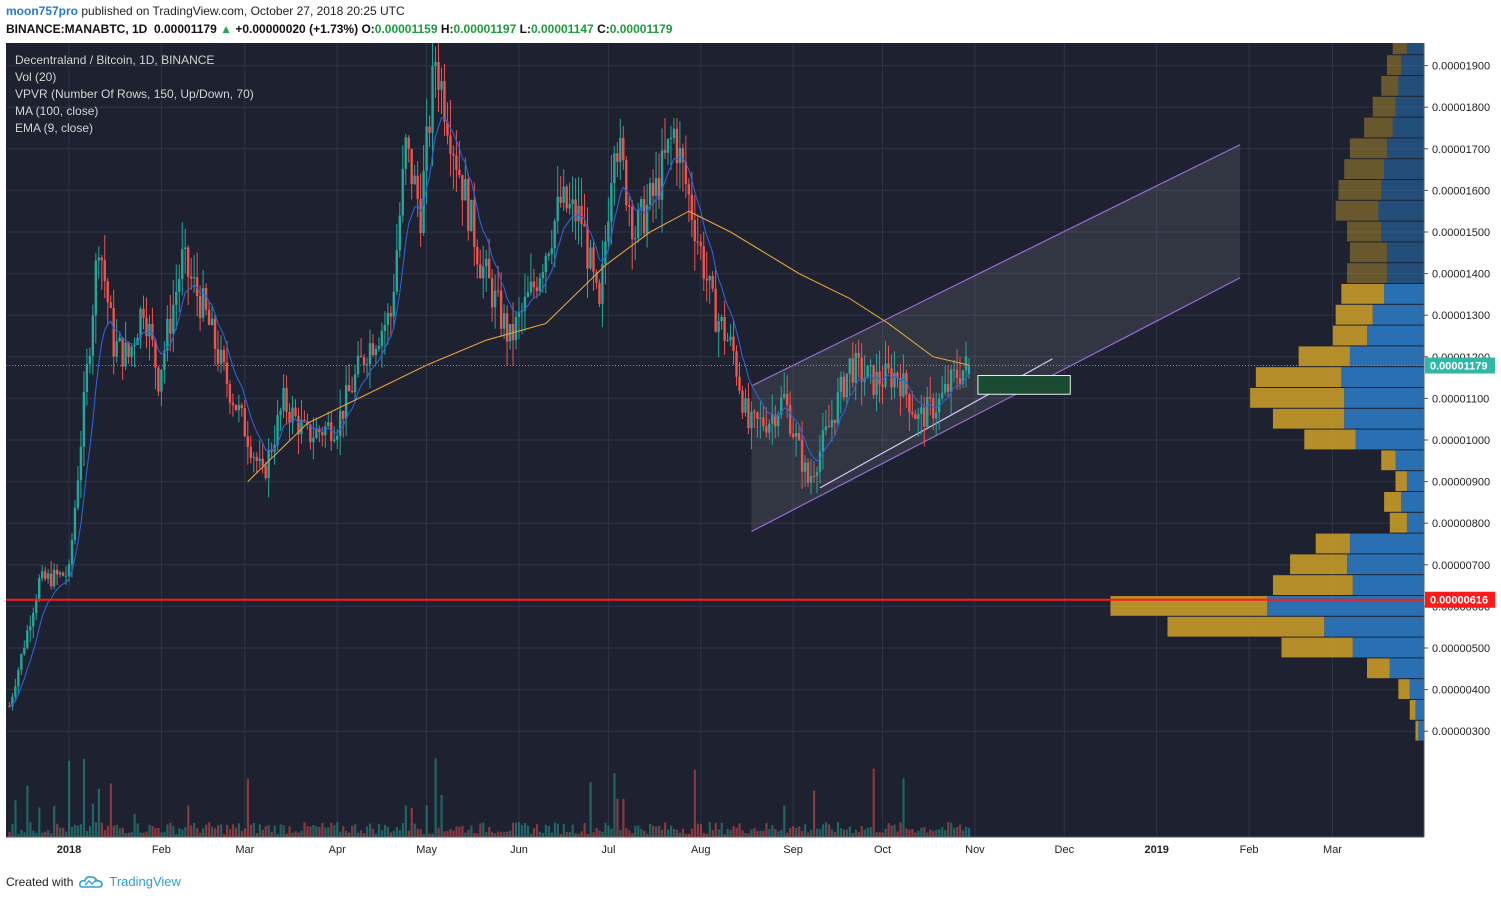 The image size is (1501, 899). I want to click on channel-fill, so click(996, 338).